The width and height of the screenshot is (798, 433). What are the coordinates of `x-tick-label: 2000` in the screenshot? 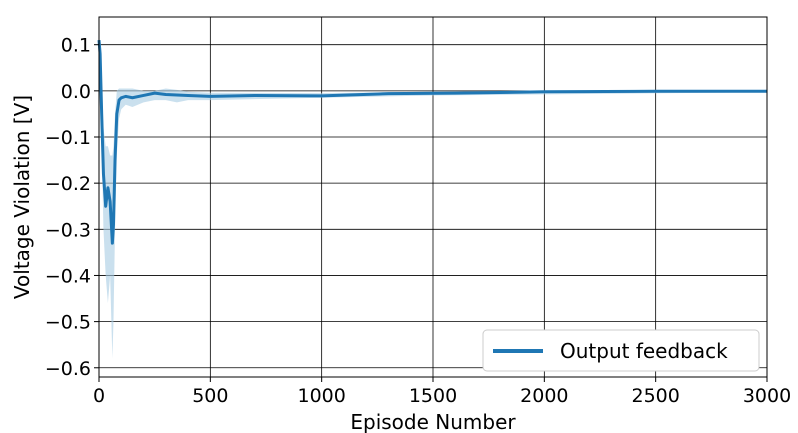 It's located at (544, 396).